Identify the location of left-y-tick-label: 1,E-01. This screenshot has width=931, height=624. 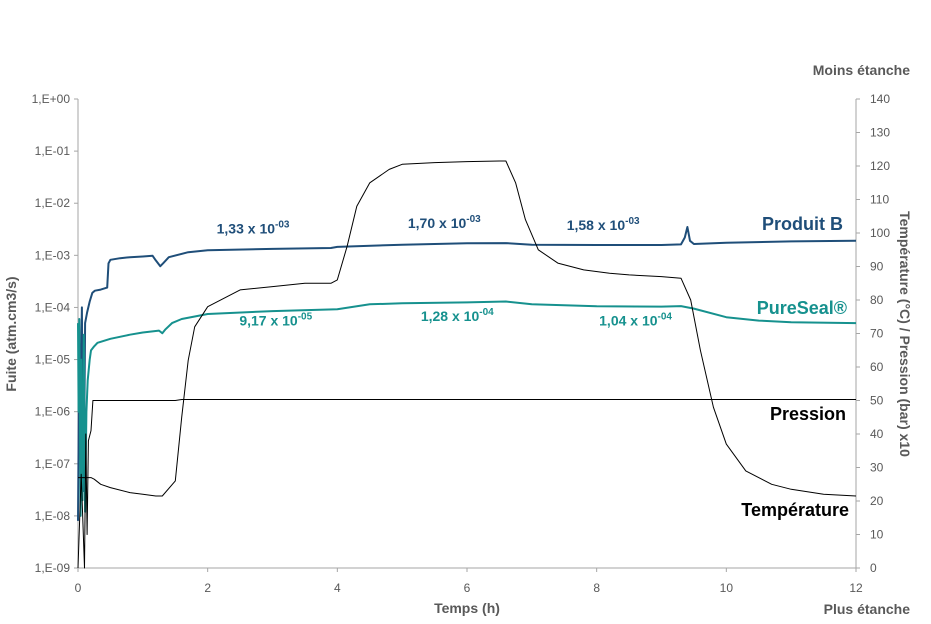
(53, 151).